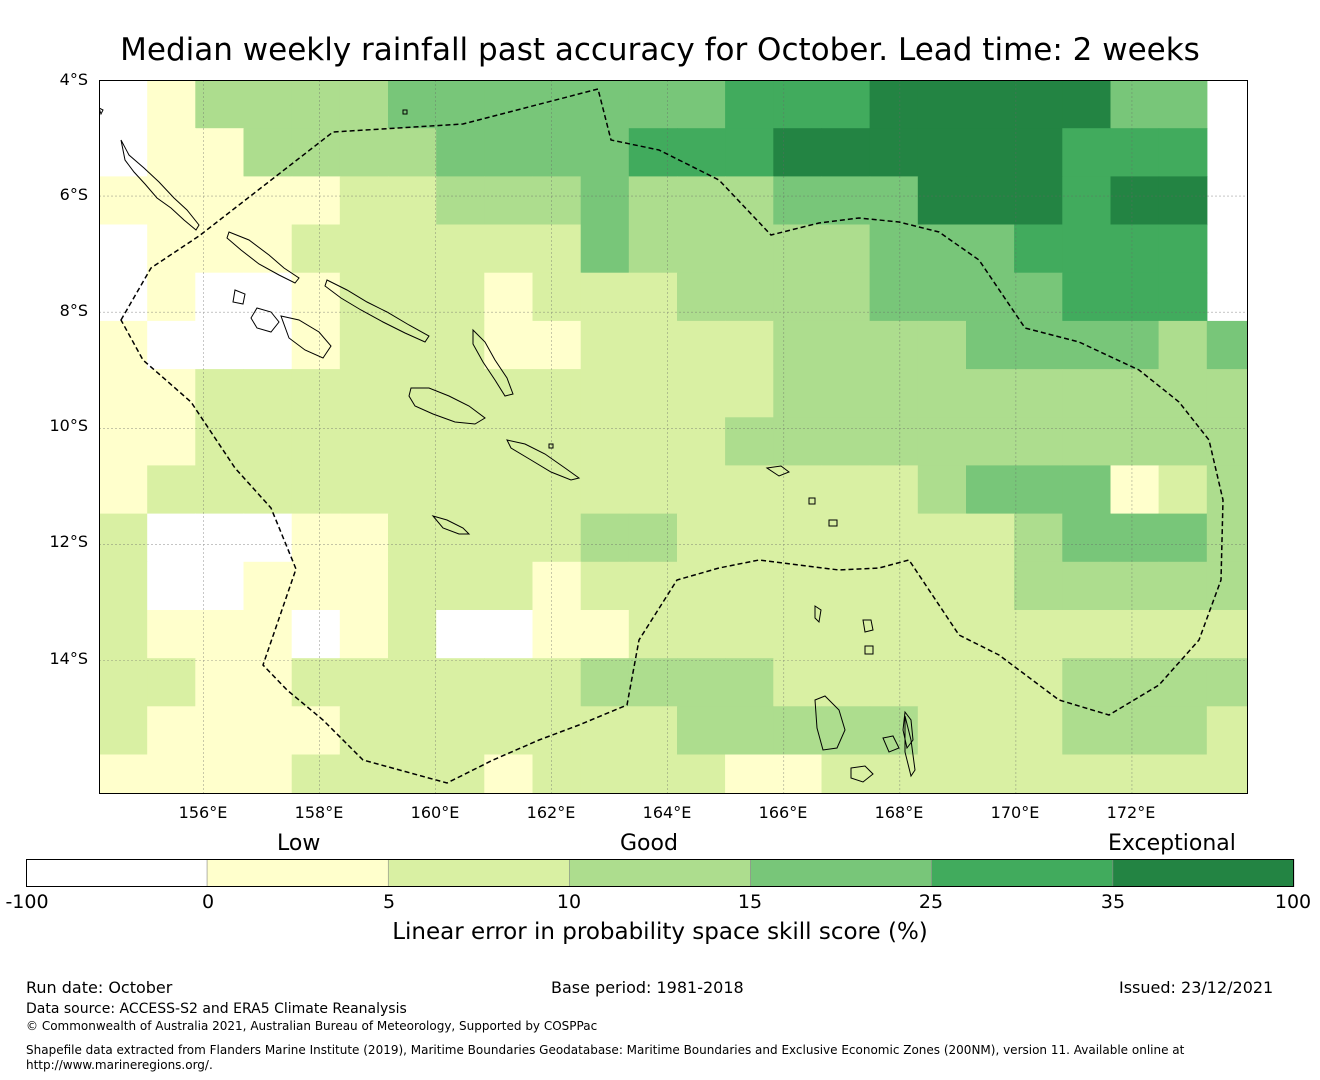 The image size is (1320, 1080). What do you see at coordinates (783, 812) in the screenshot?
I see `lon-label-166e: 166°E` at bounding box center [783, 812].